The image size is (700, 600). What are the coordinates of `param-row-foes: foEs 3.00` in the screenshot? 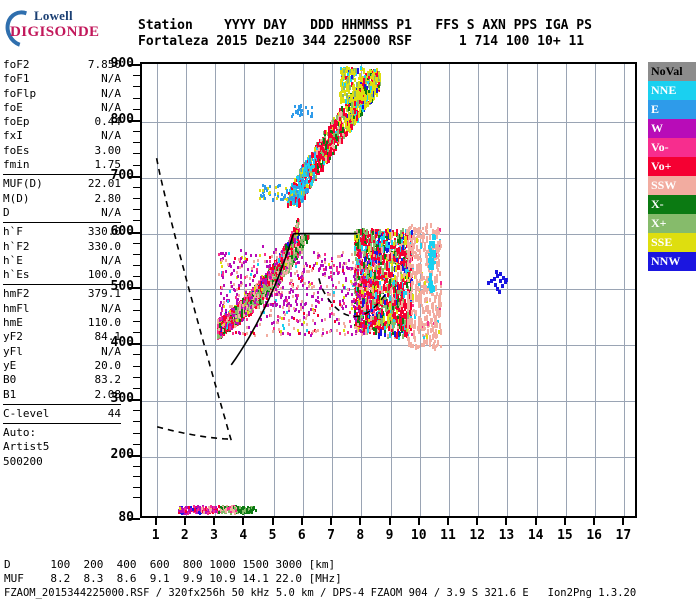 It's located at (62, 151).